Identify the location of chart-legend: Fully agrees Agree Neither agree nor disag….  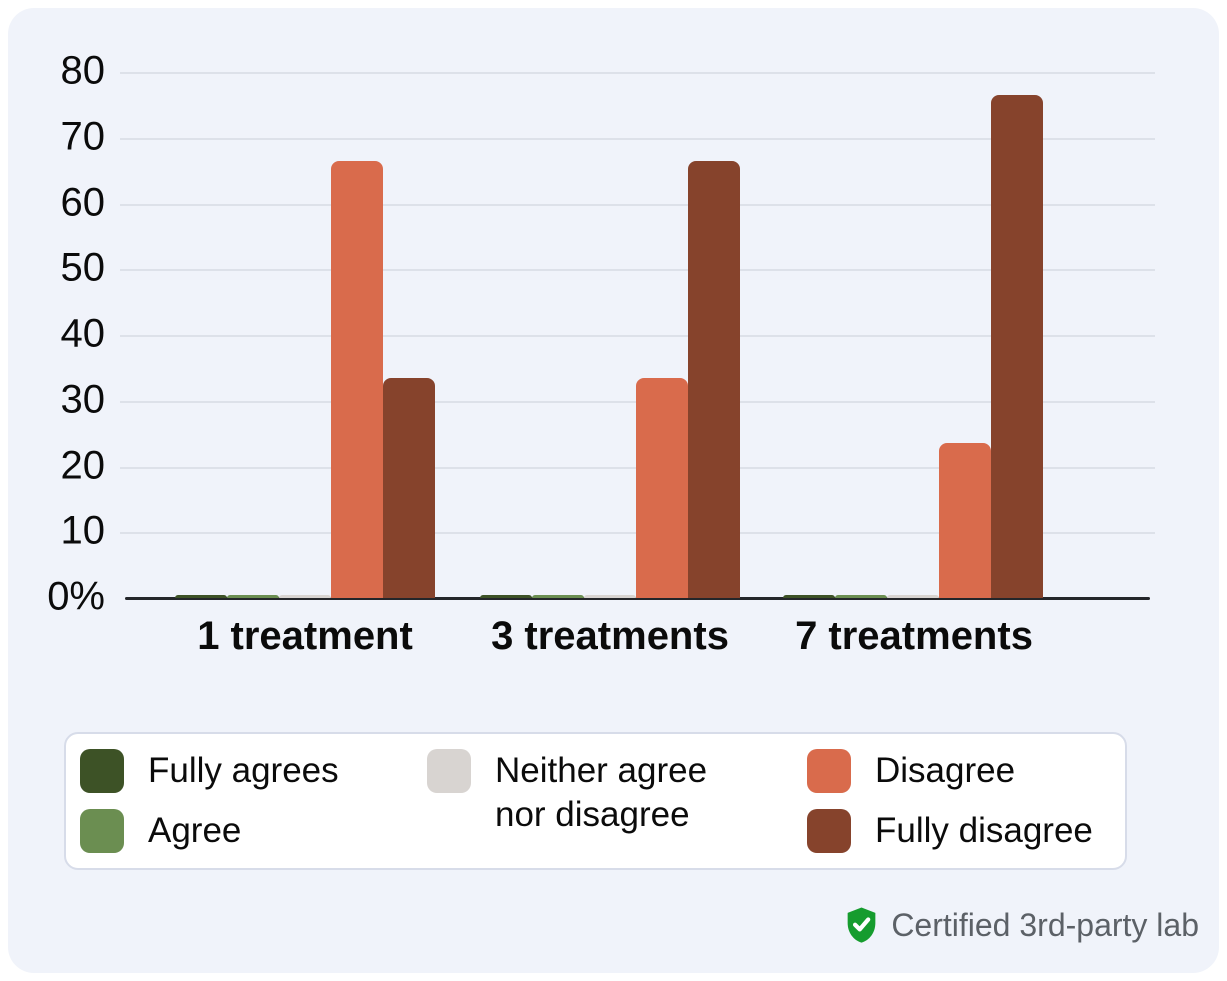
(595, 801).